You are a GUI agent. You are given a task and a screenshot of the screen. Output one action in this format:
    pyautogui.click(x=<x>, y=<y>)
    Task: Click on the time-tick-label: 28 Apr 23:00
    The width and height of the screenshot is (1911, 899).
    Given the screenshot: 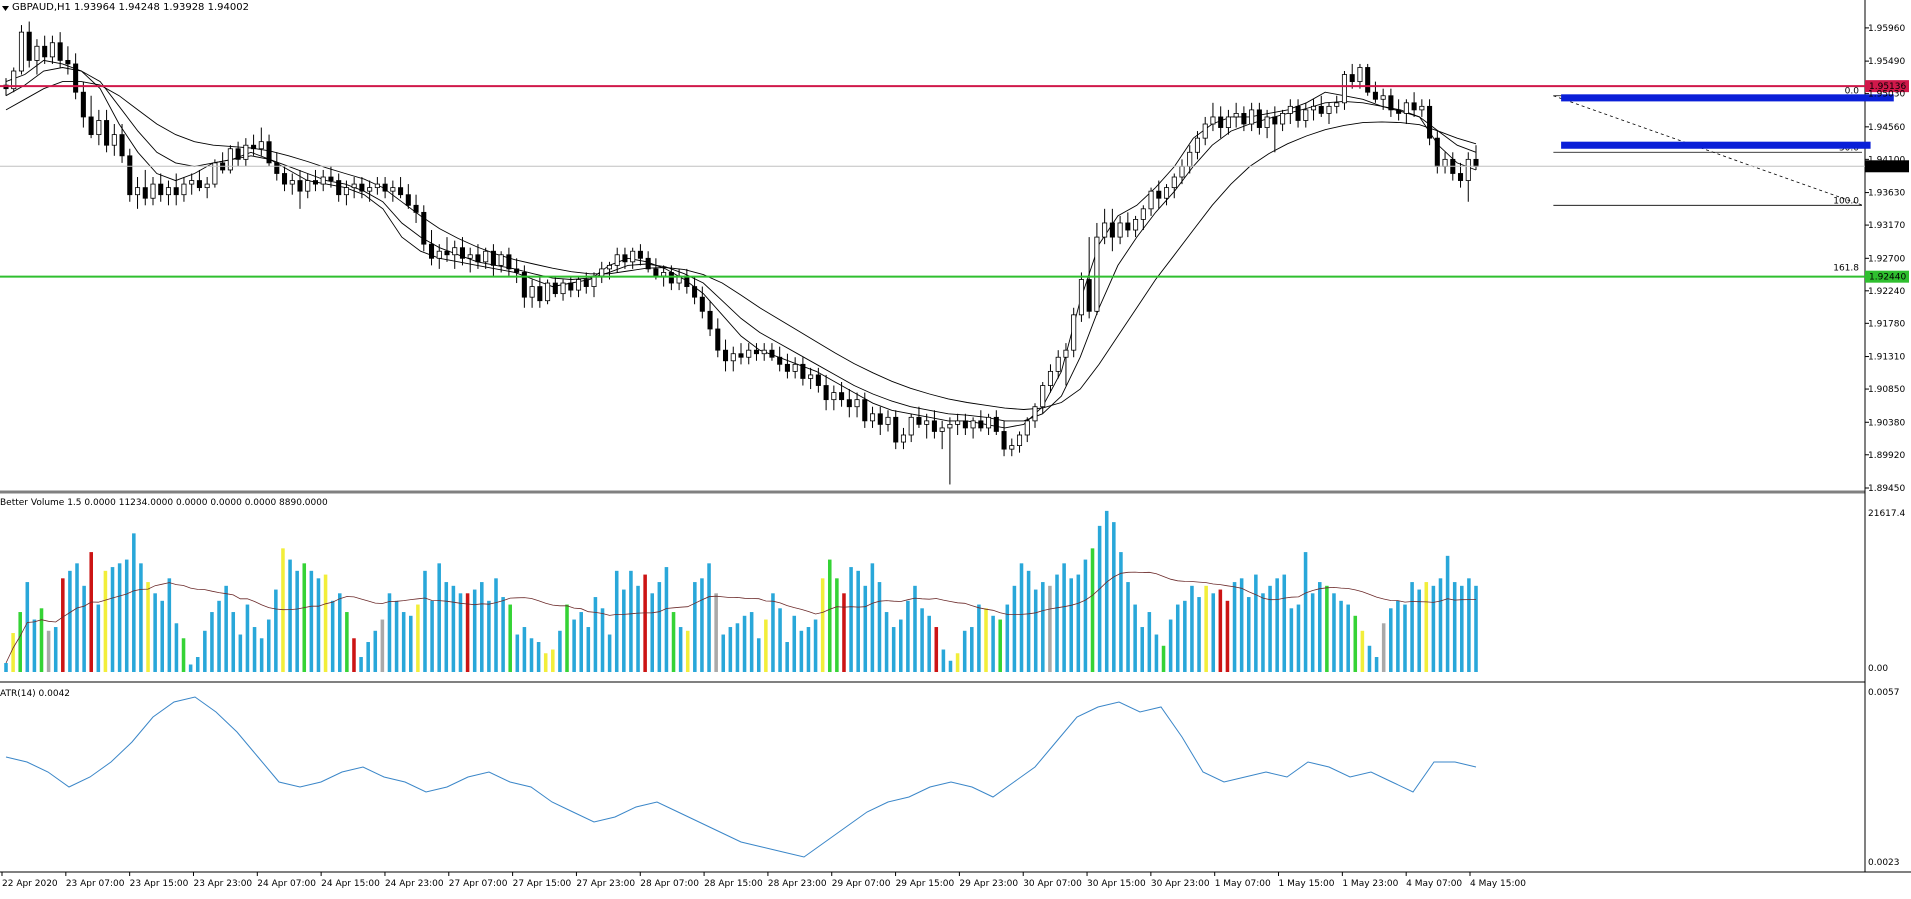 What is the action you would take?
    pyautogui.click(x=797, y=884)
    